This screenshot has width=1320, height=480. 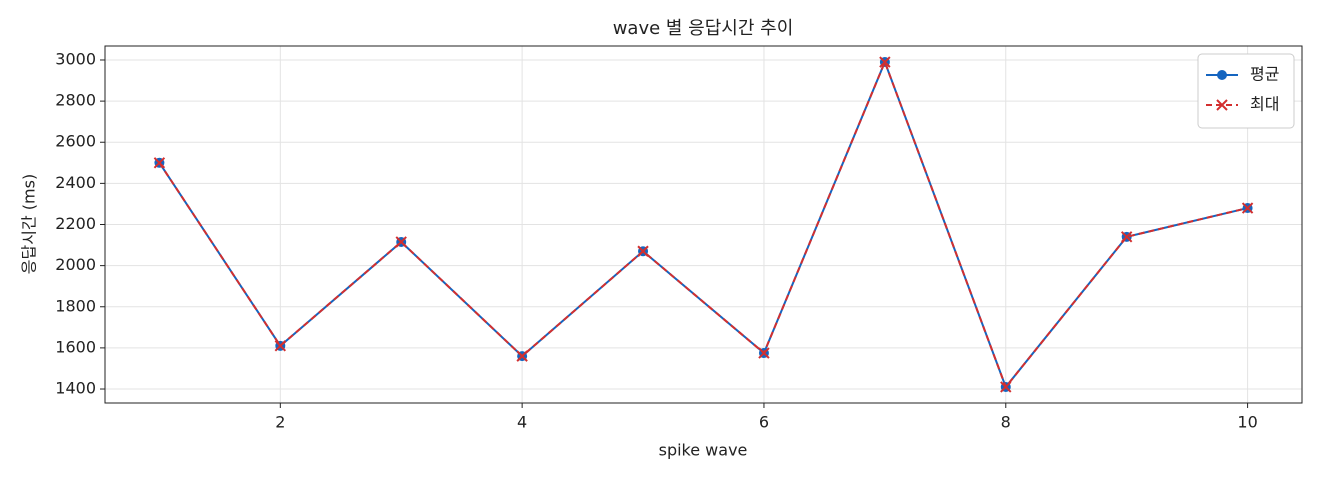 What do you see at coordinates (1264, 104) in the screenshot?
I see `legend-label: 최대` at bounding box center [1264, 104].